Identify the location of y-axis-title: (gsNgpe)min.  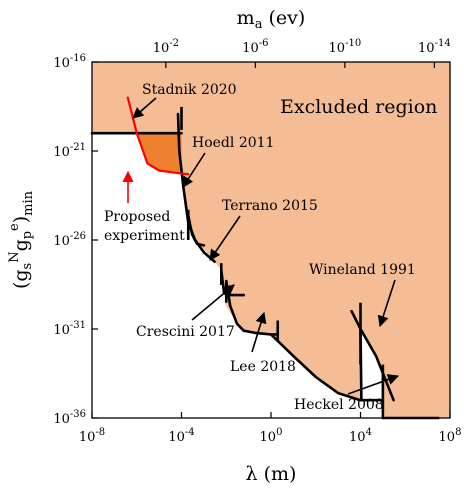
(21, 239).